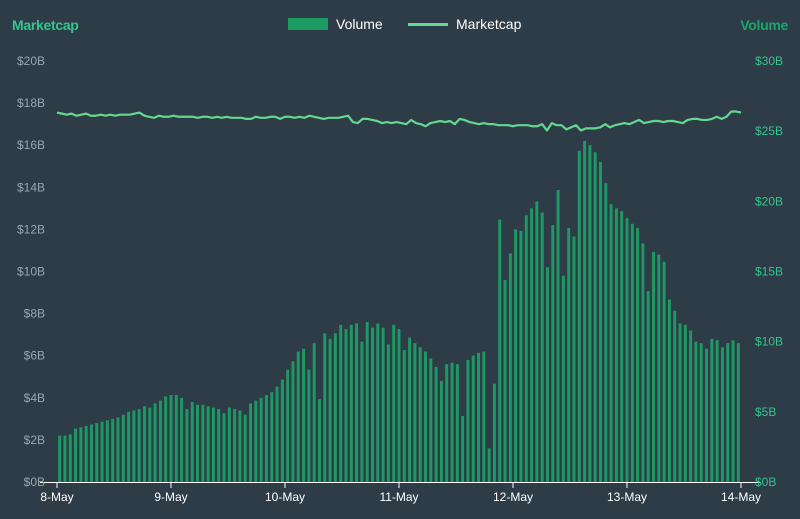 Image resolution: width=800 pixels, height=519 pixels. What do you see at coordinates (31, 103) in the screenshot?
I see `left-tick-label: $18B` at bounding box center [31, 103].